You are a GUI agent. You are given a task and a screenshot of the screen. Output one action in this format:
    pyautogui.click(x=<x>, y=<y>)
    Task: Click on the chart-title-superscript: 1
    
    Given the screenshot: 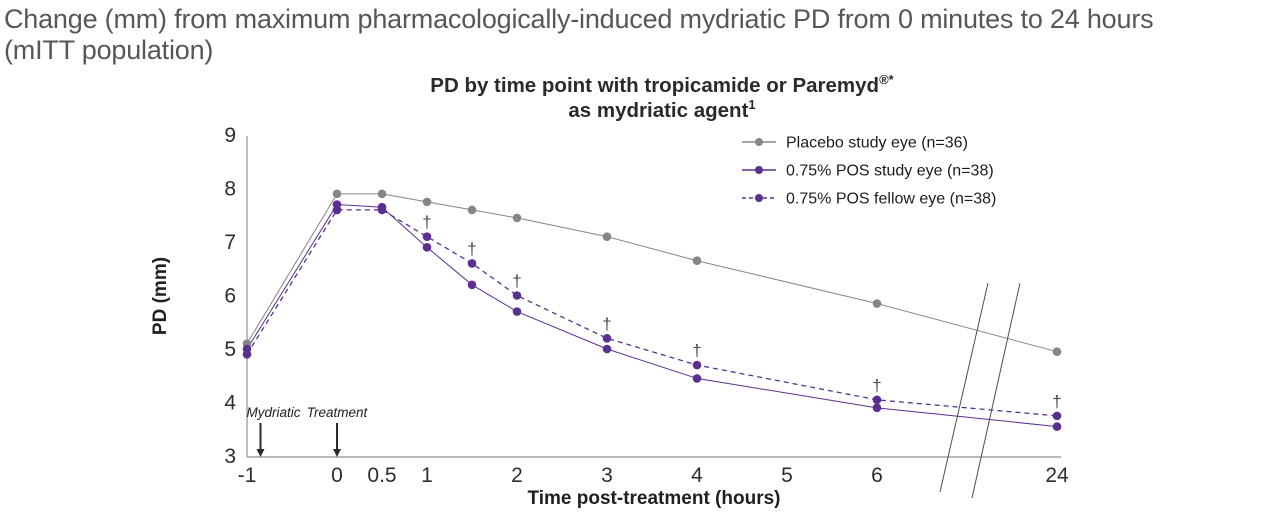 What is the action you would take?
    pyautogui.click(x=751, y=104)
    